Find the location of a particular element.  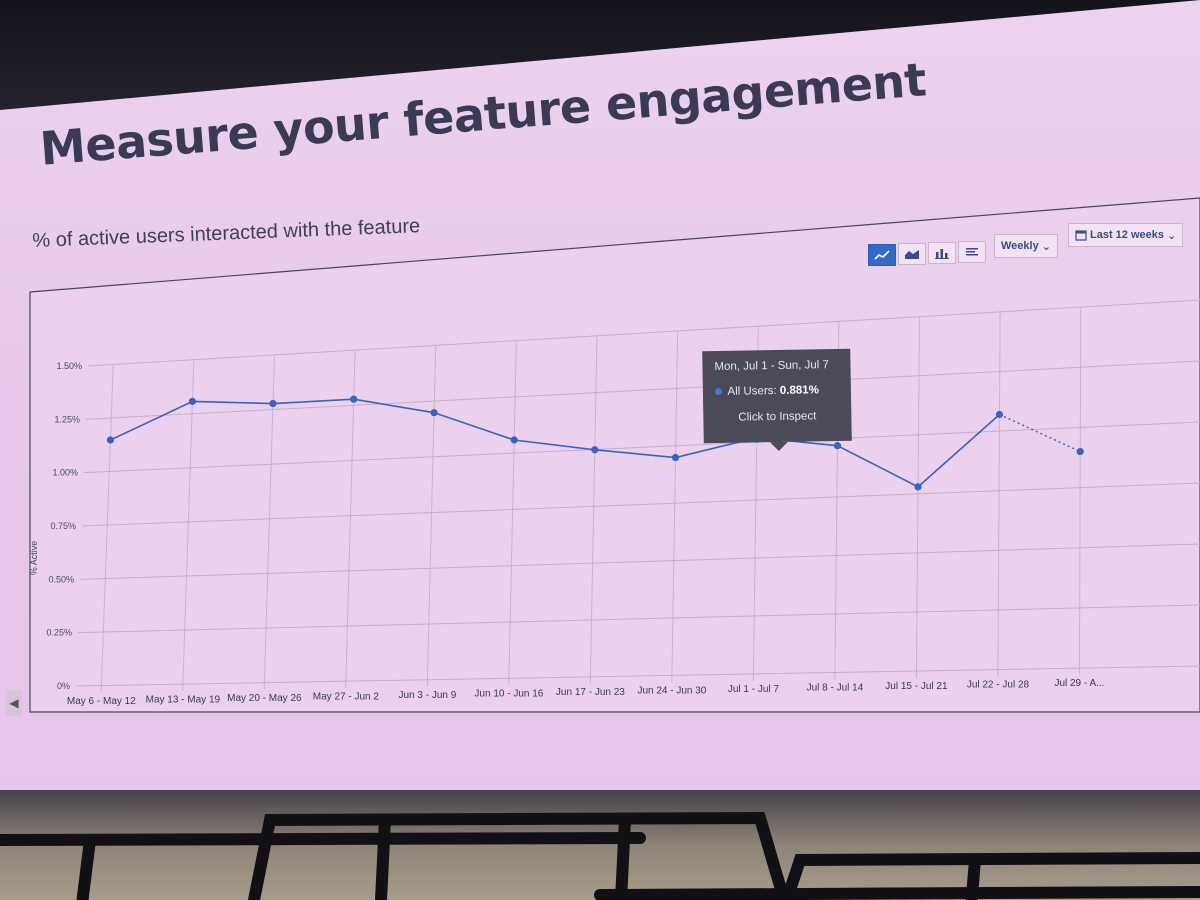

bar-chart-icon is located at coordinates (942, 253).